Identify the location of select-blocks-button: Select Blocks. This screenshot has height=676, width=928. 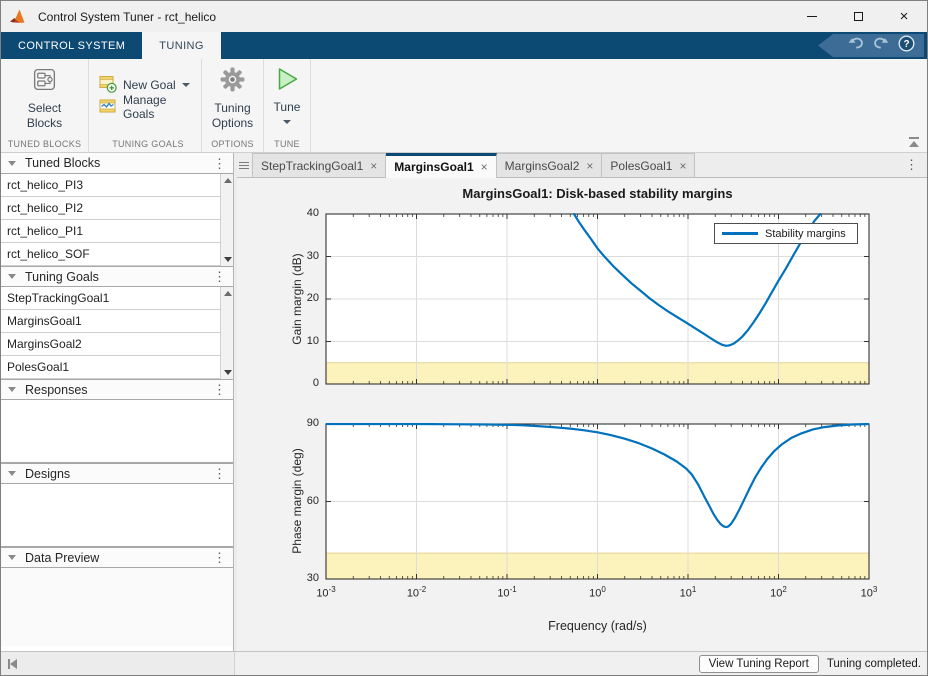
(45, 98).